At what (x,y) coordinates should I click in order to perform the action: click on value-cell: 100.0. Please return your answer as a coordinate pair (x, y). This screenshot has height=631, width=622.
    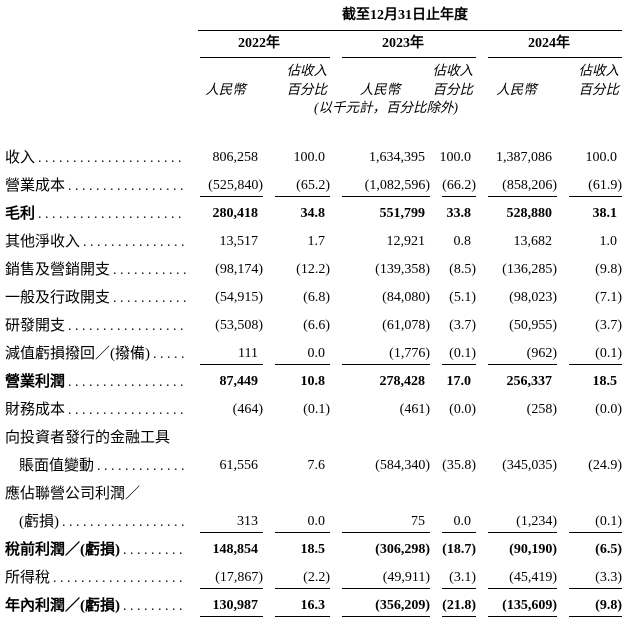
    Looking at the image, I should click on (455, 157).